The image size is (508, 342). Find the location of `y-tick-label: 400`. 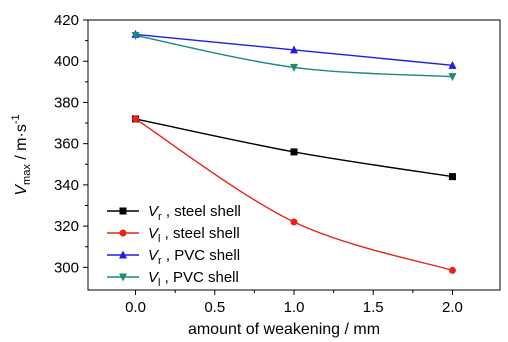

y-tick-label: 400 is located at coordinates (66, 61).